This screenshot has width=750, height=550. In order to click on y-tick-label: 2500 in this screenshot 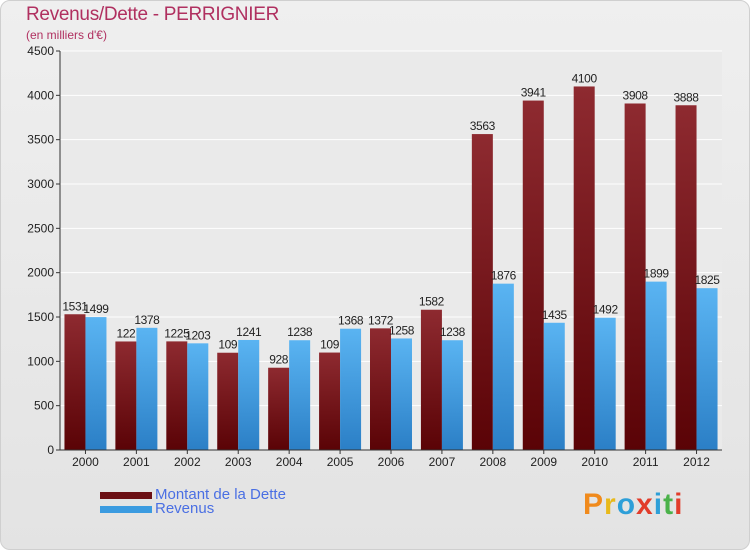, I will do `click(40, 228)`.